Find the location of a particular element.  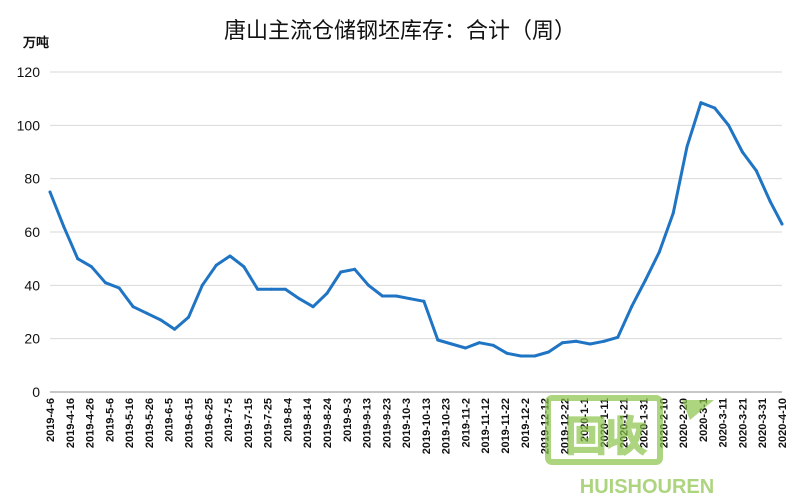

x-tick-label: 2019-9-23 is located at coordinates (387, 423).